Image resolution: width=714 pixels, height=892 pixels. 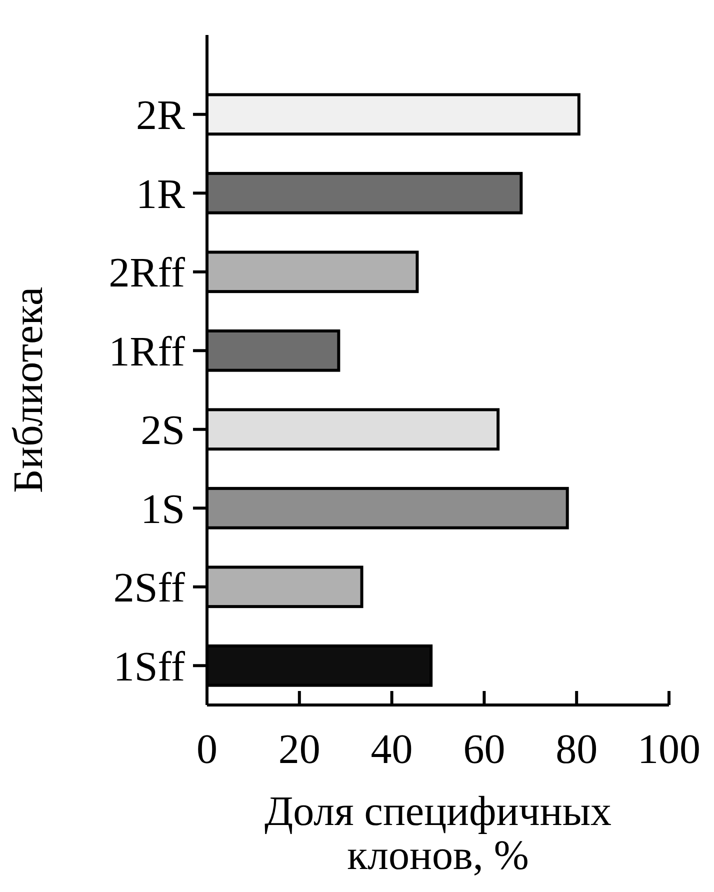 I want to click on x-tick-label: 20, so click(x=299, y=750).